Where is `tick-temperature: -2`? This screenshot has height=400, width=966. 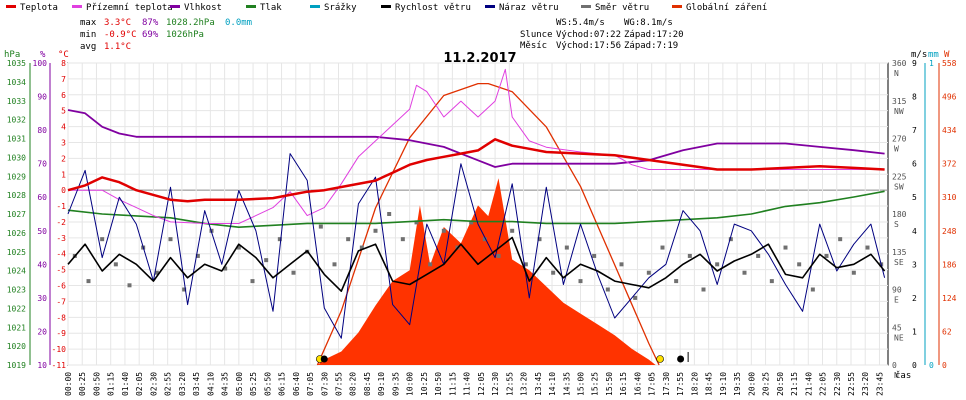 tick-temperature: -2 is located at coordinates (61, 222).